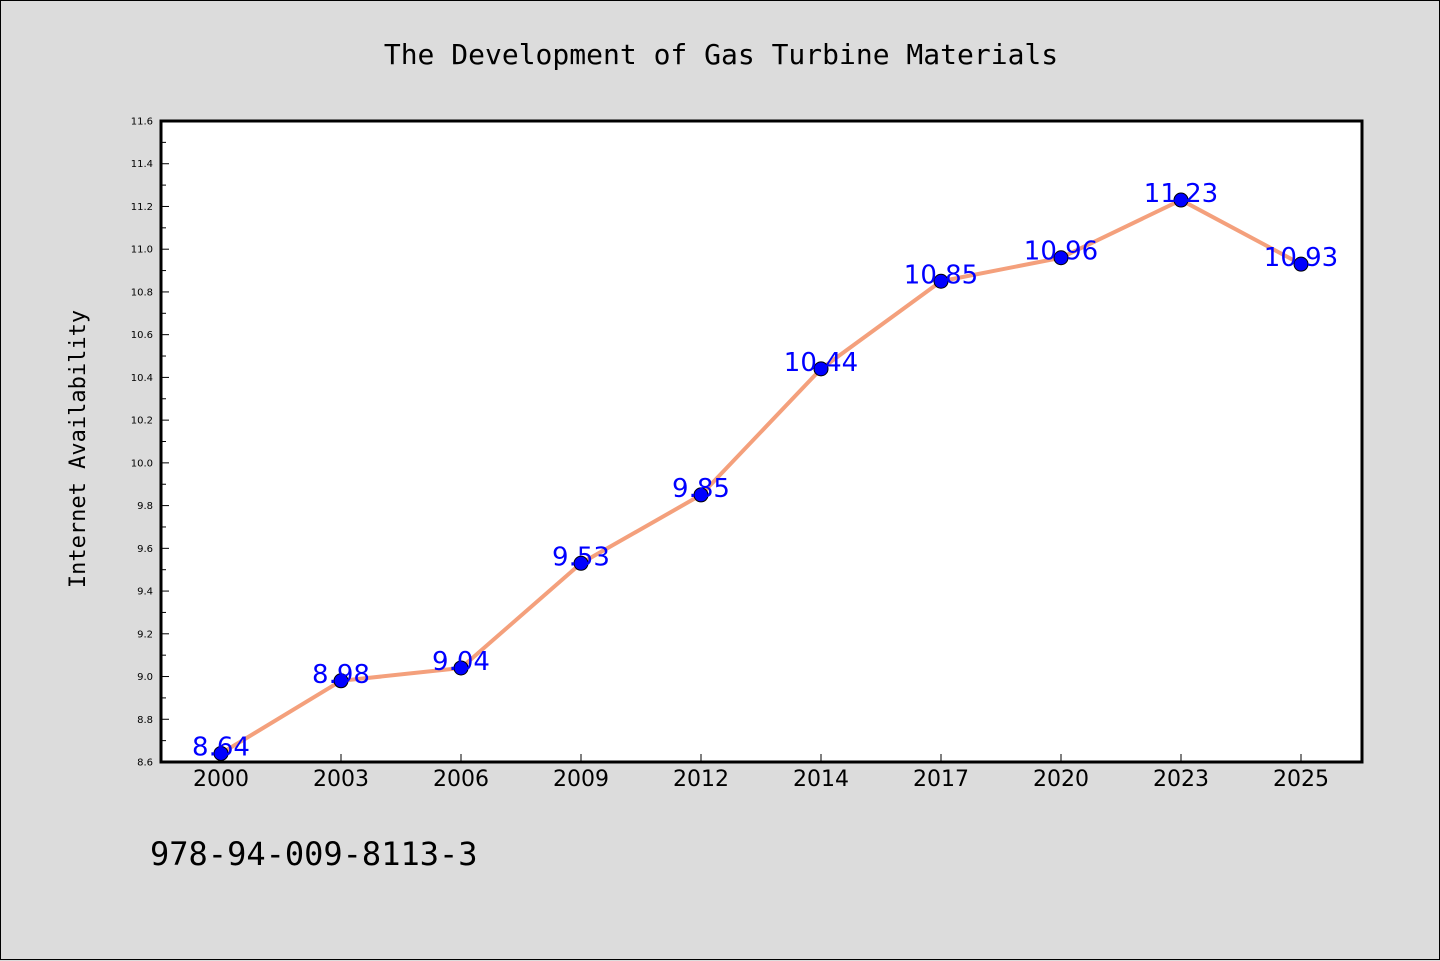  What do you see at coordinates (145, 634) in the screenshot?
I see `y-tick-label: 9.2` at bounding box center [145, 634].